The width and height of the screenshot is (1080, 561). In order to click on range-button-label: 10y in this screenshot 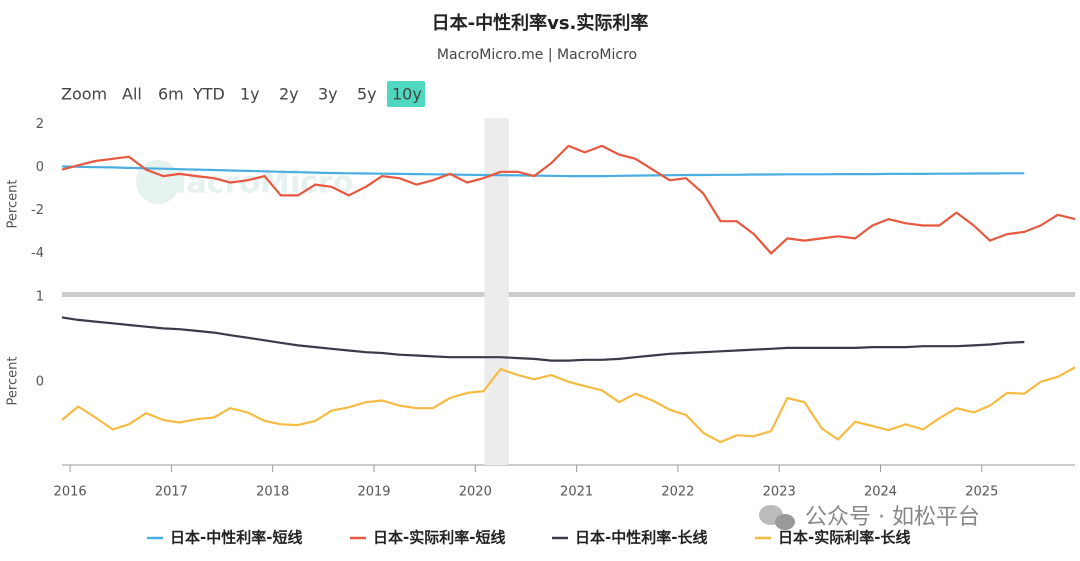, I will do `click(407, 94)`.